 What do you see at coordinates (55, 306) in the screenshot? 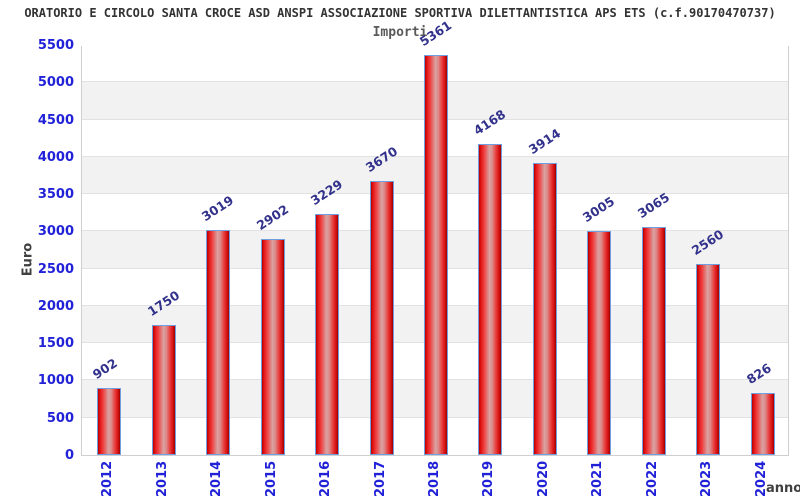
I see `y-tick-label: 2000` at bounding box center [55, 306].